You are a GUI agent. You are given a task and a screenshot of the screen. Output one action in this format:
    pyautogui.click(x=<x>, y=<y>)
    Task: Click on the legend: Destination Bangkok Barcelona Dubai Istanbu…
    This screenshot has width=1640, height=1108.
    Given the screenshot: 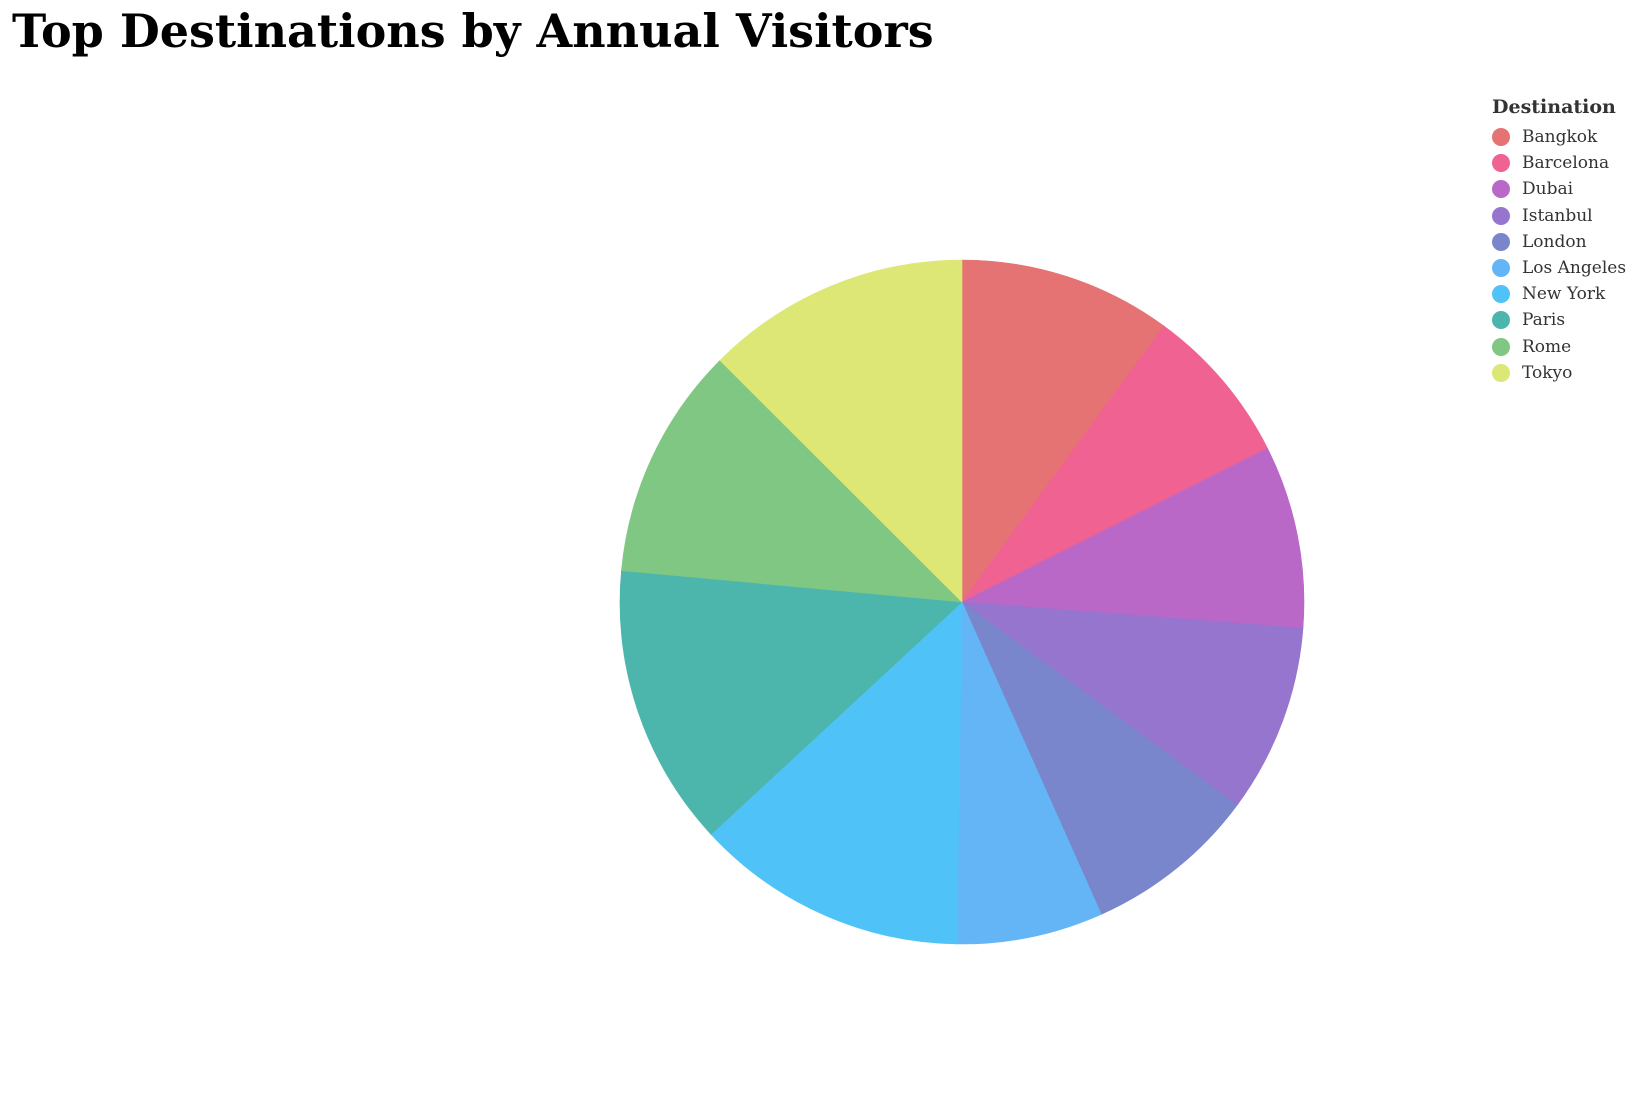 What is the action you would take?
    pyautogui.click(x=1559, y=241)
    